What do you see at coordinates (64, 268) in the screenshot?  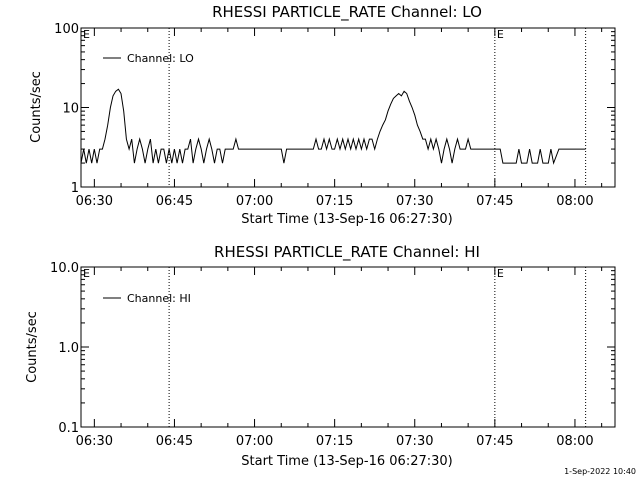 I see `y-tick-label: 10.0` at bounding box center [64, 268].